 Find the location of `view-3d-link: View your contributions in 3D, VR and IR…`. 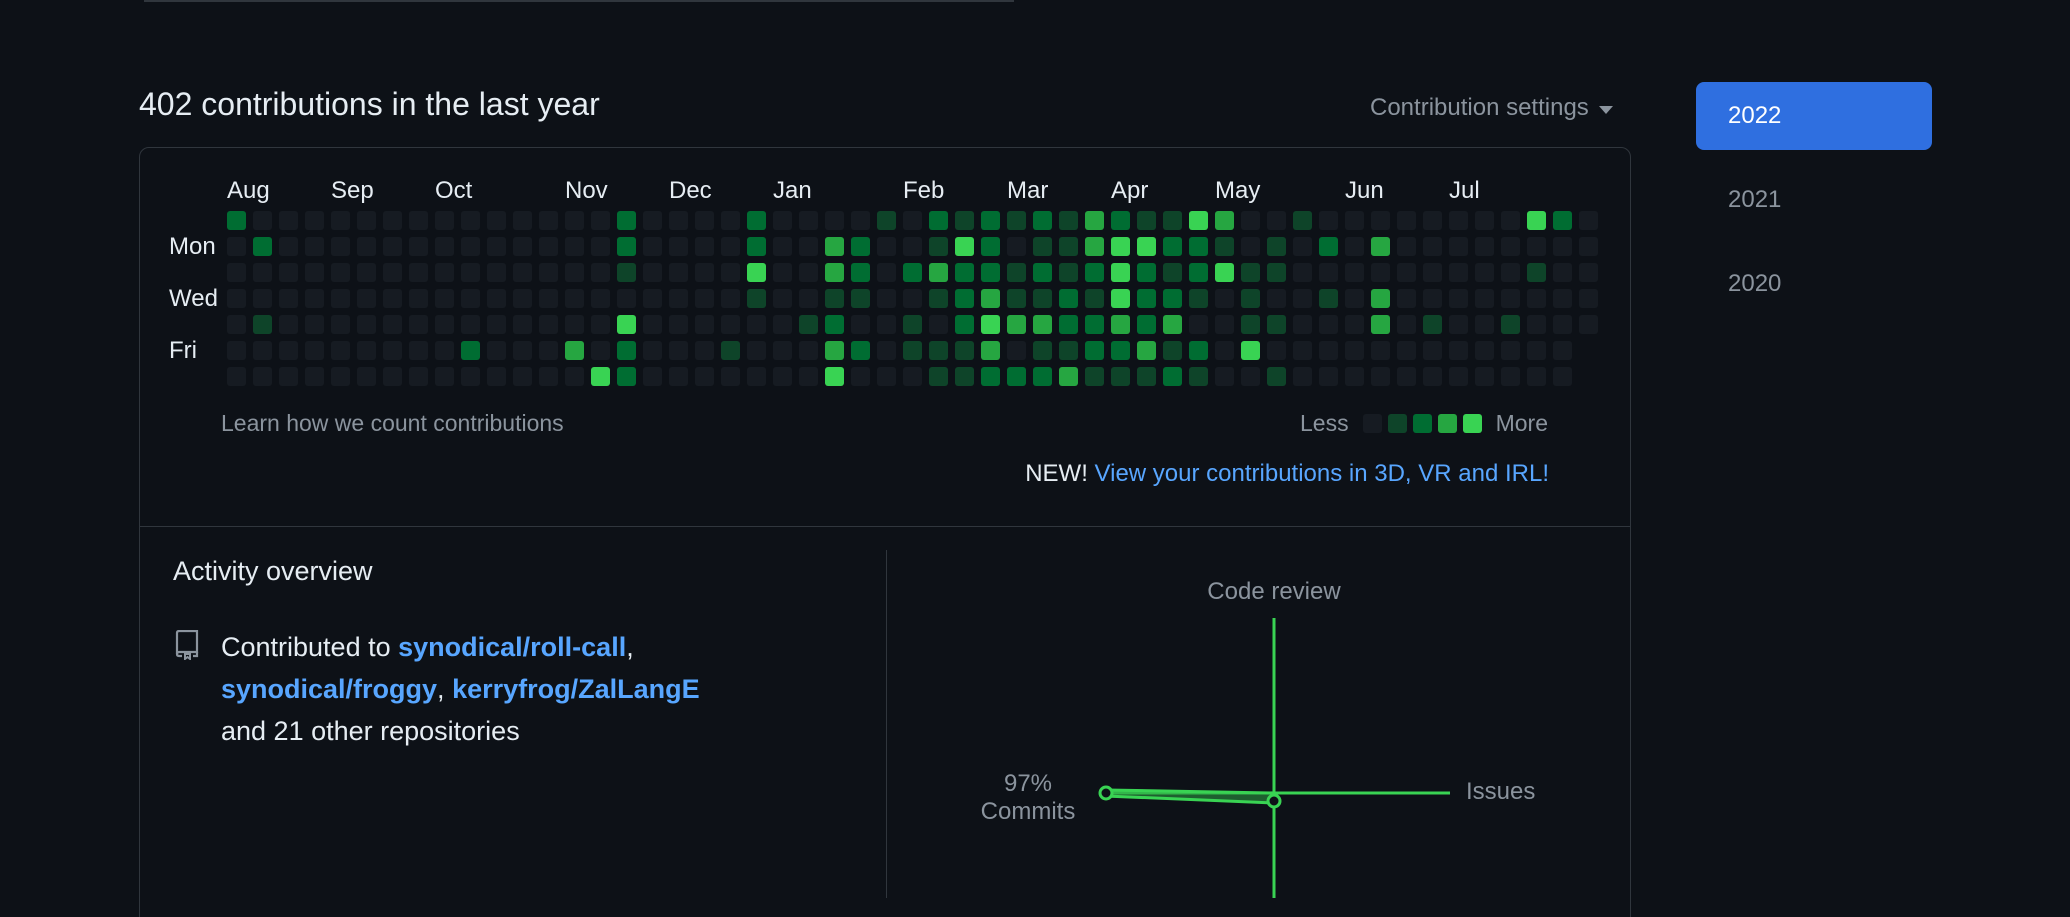

view-3d-link: View your contributions in 3D, VR and IR… is located at coordinates (1321, 473).